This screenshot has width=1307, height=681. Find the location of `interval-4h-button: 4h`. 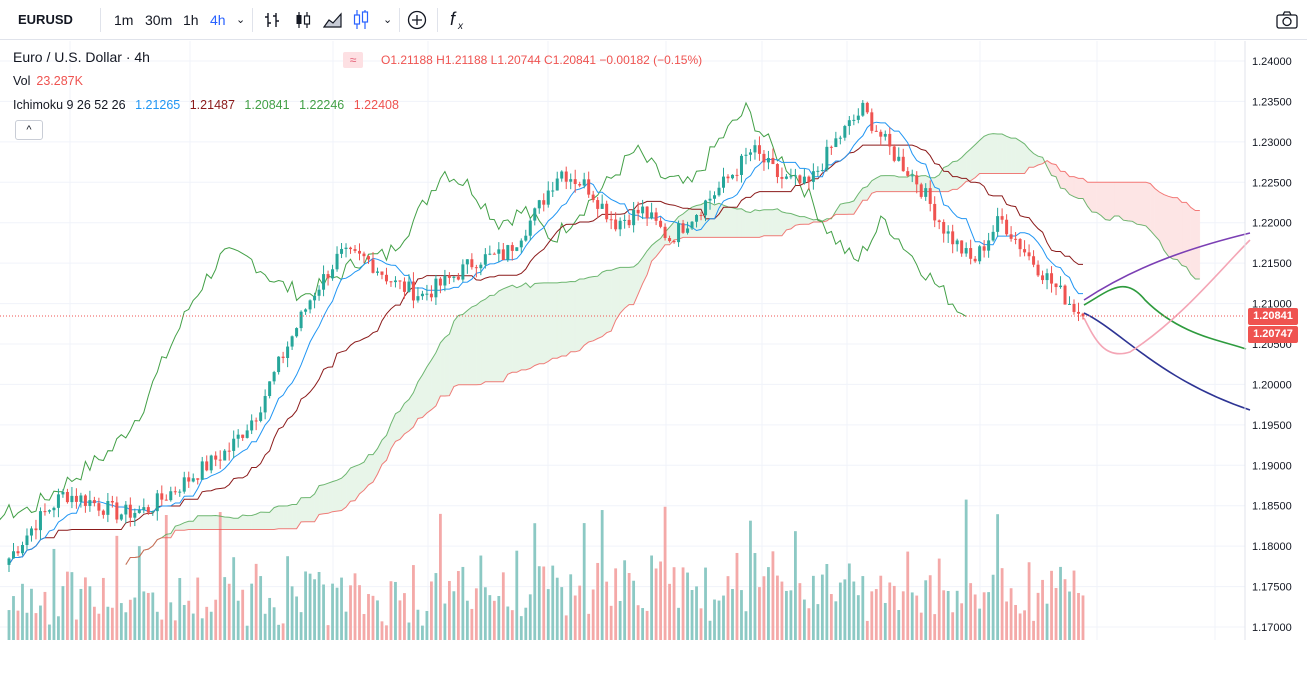

interval-4h-button: 4h is located at coordinates (218, 20).